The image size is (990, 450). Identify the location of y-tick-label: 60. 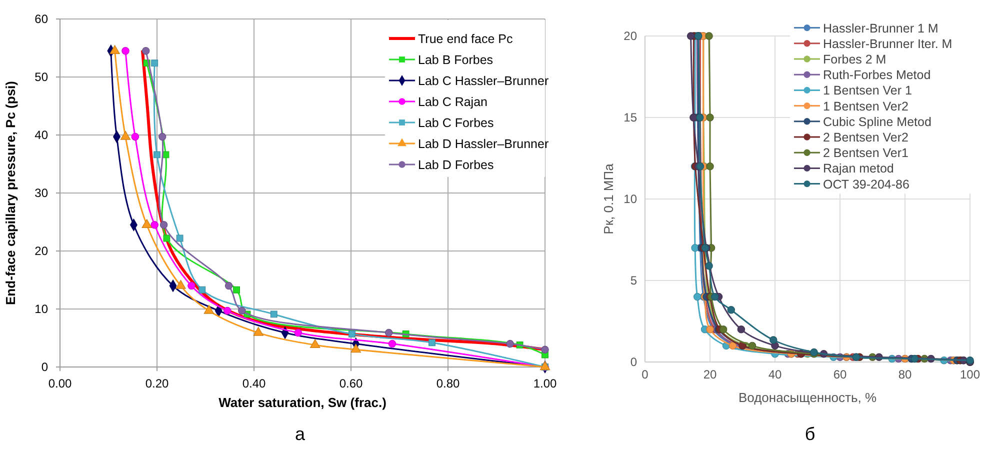
(41, 19).